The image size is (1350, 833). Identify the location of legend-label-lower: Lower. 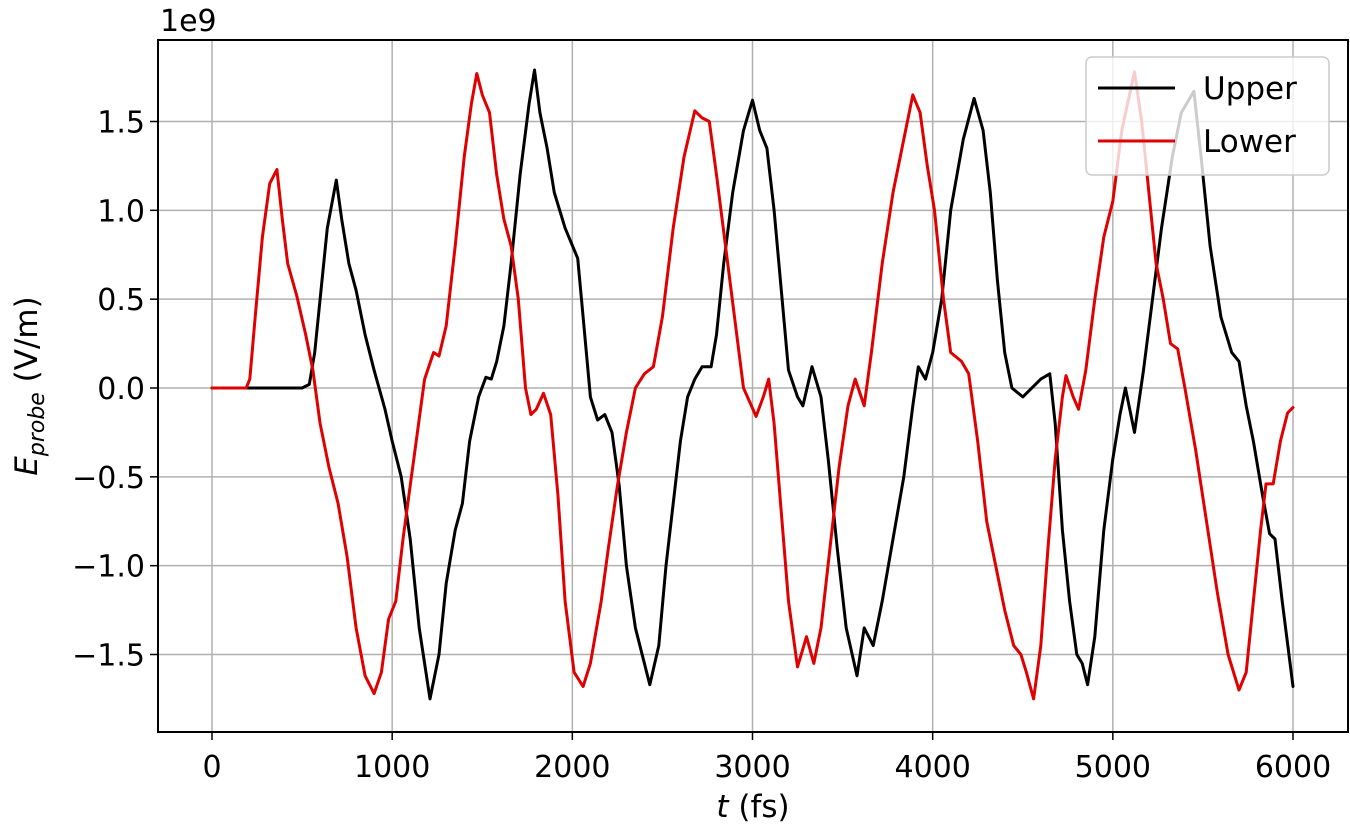
(1249, 142).